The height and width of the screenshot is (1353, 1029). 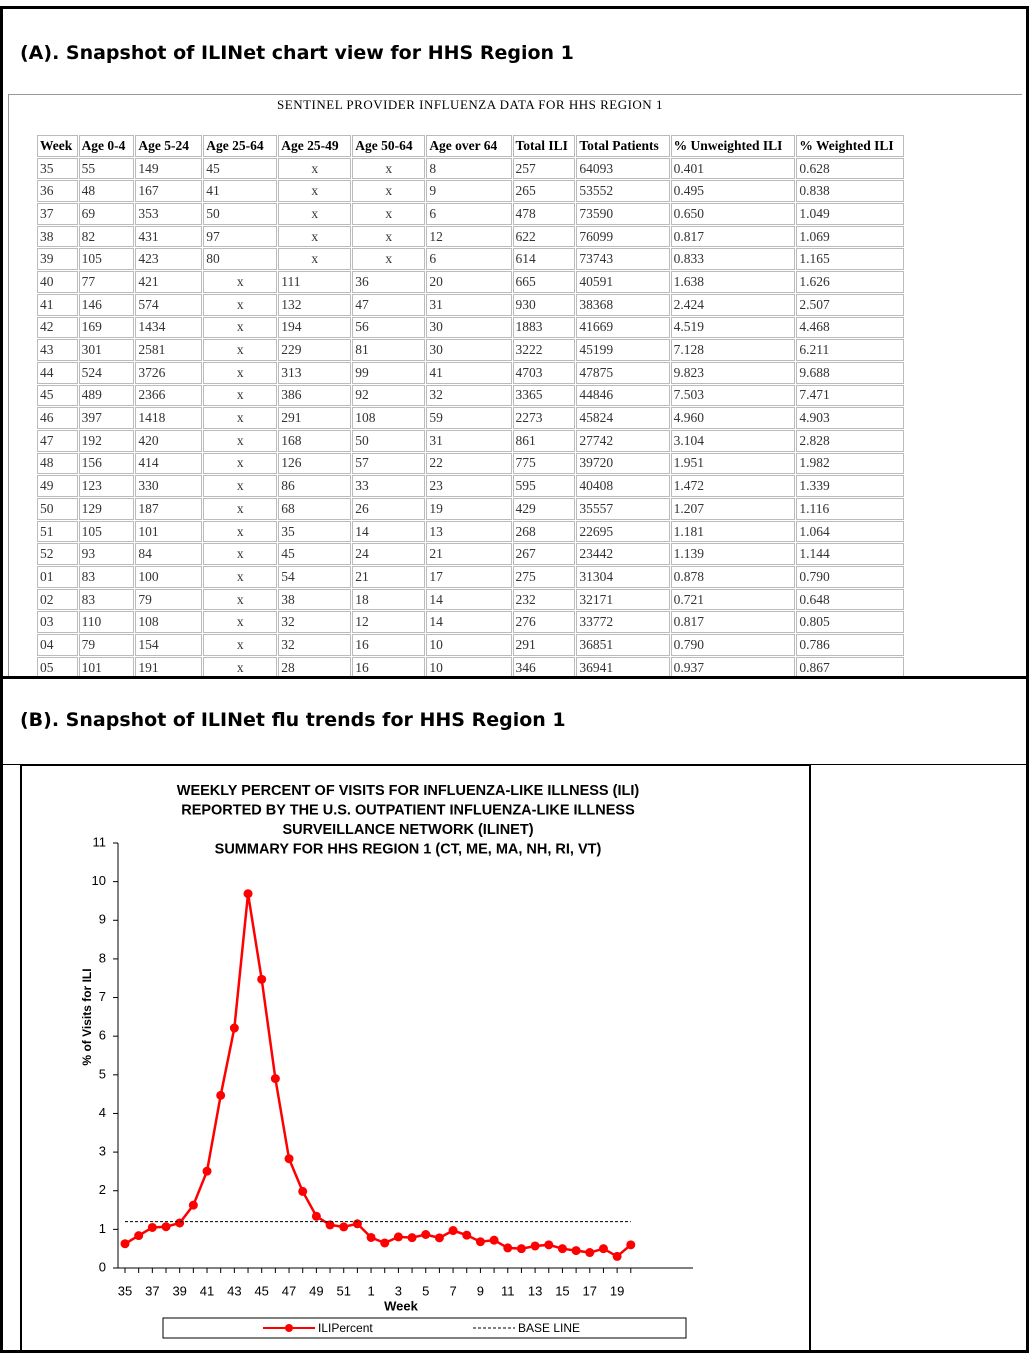 What do you see at coordinates (469, 440) in the screenshot?
I see `table-cell: 31` at bounding box center [469, 440].